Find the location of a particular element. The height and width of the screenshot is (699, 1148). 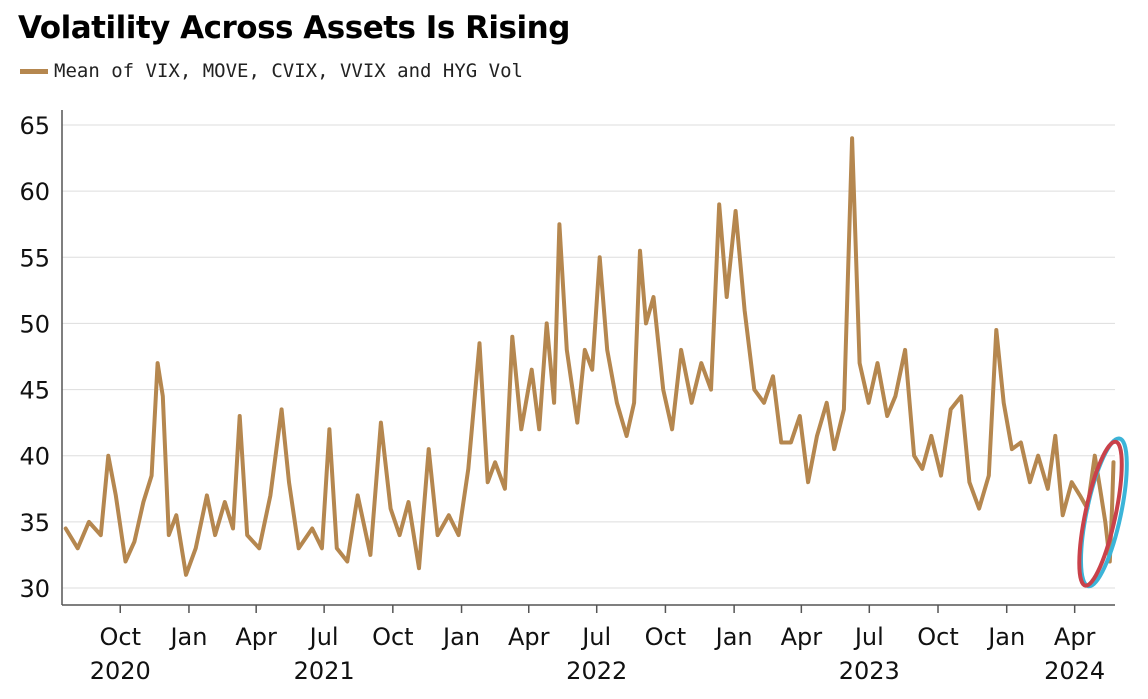

x-tick-year-label: 2023 is located at coordinates (869, 671).